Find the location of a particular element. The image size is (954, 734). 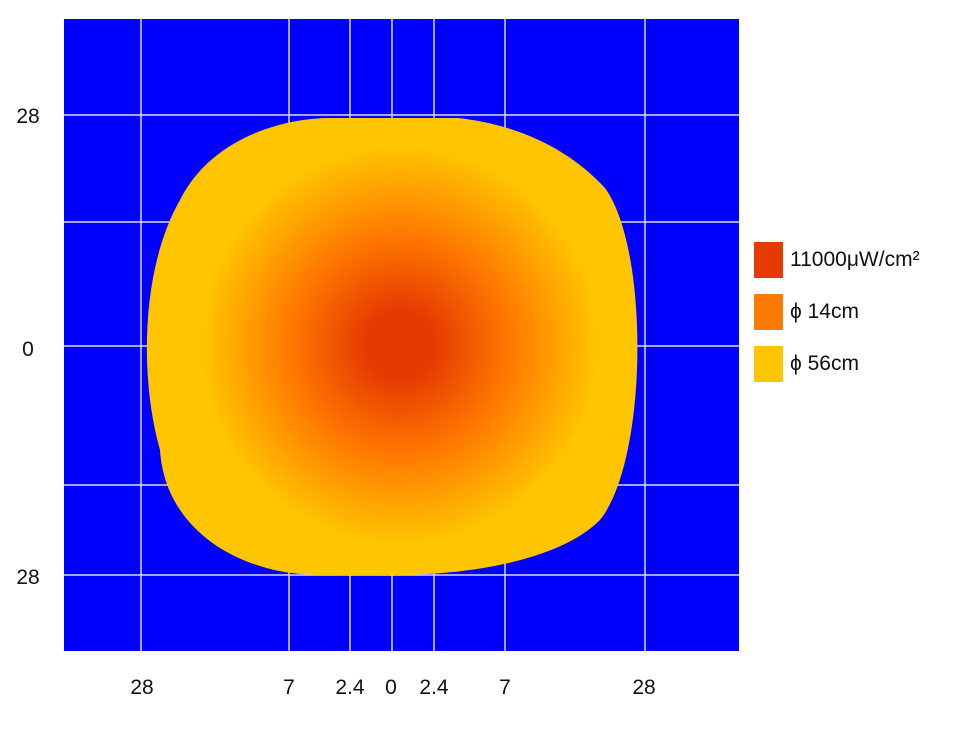

x-axis-tick-labels: 28 7 2.4 0 2.4 7 28 is located at coordinates (392, 687).